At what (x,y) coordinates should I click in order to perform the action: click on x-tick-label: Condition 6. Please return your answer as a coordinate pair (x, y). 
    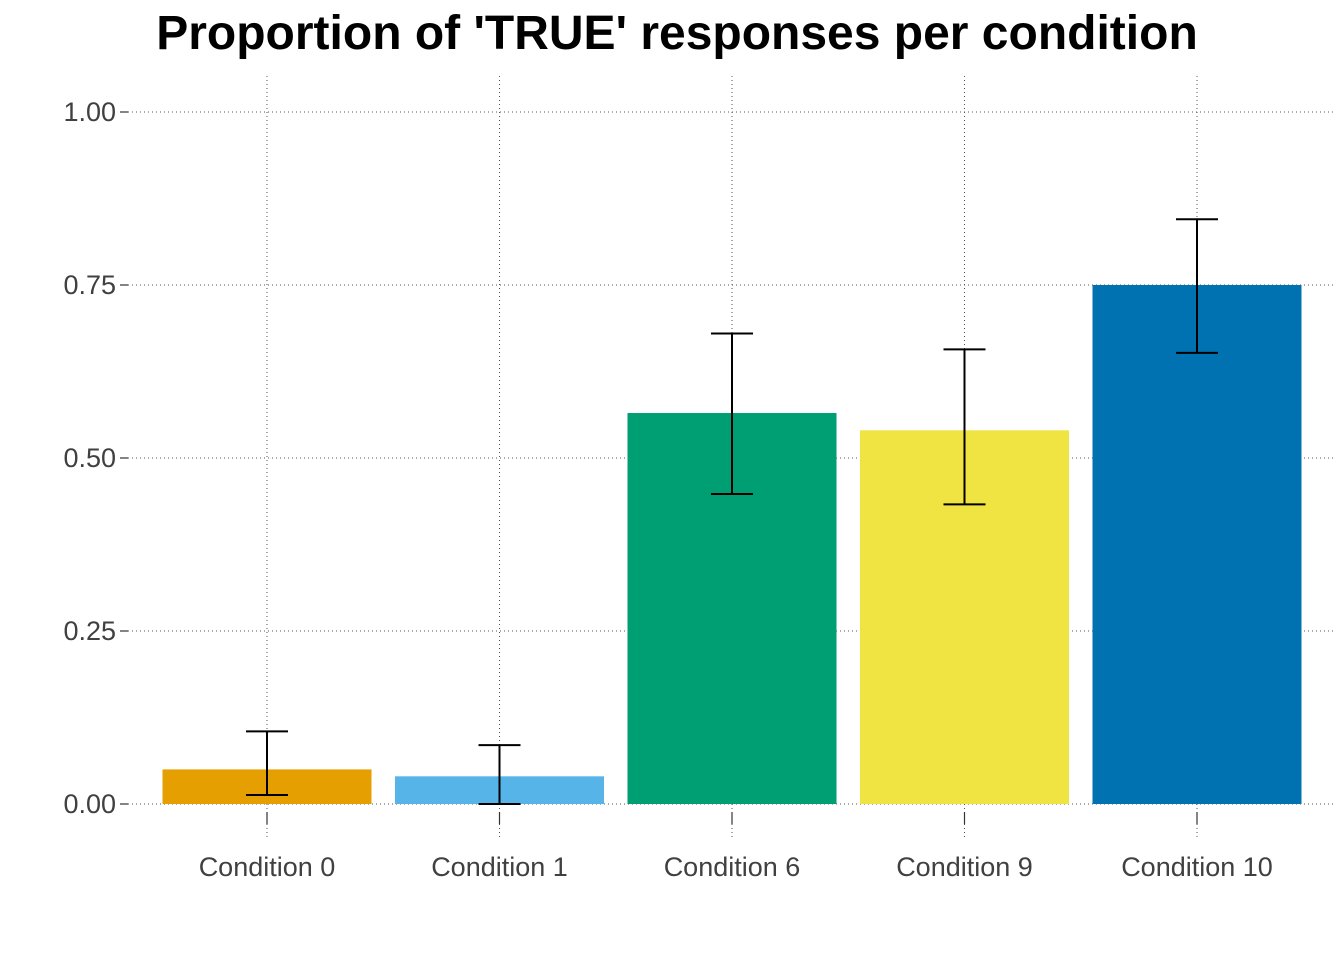
    Looking at the image, I should click on (732, 867).